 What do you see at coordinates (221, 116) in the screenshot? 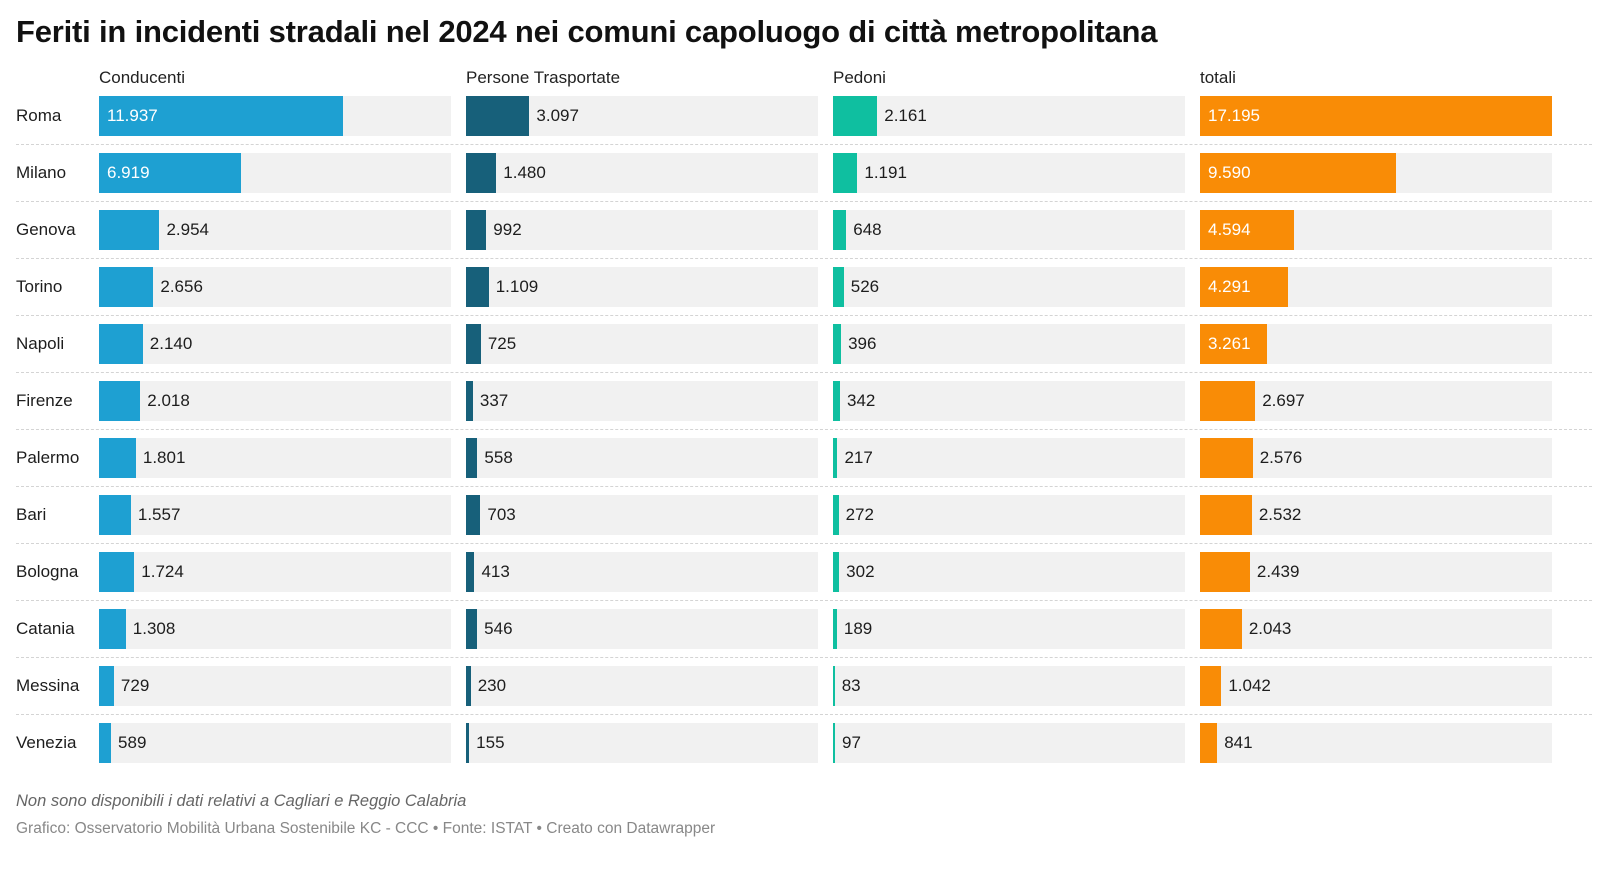
I see `bar-conducenti-roma` at bounding box center [221, 116].